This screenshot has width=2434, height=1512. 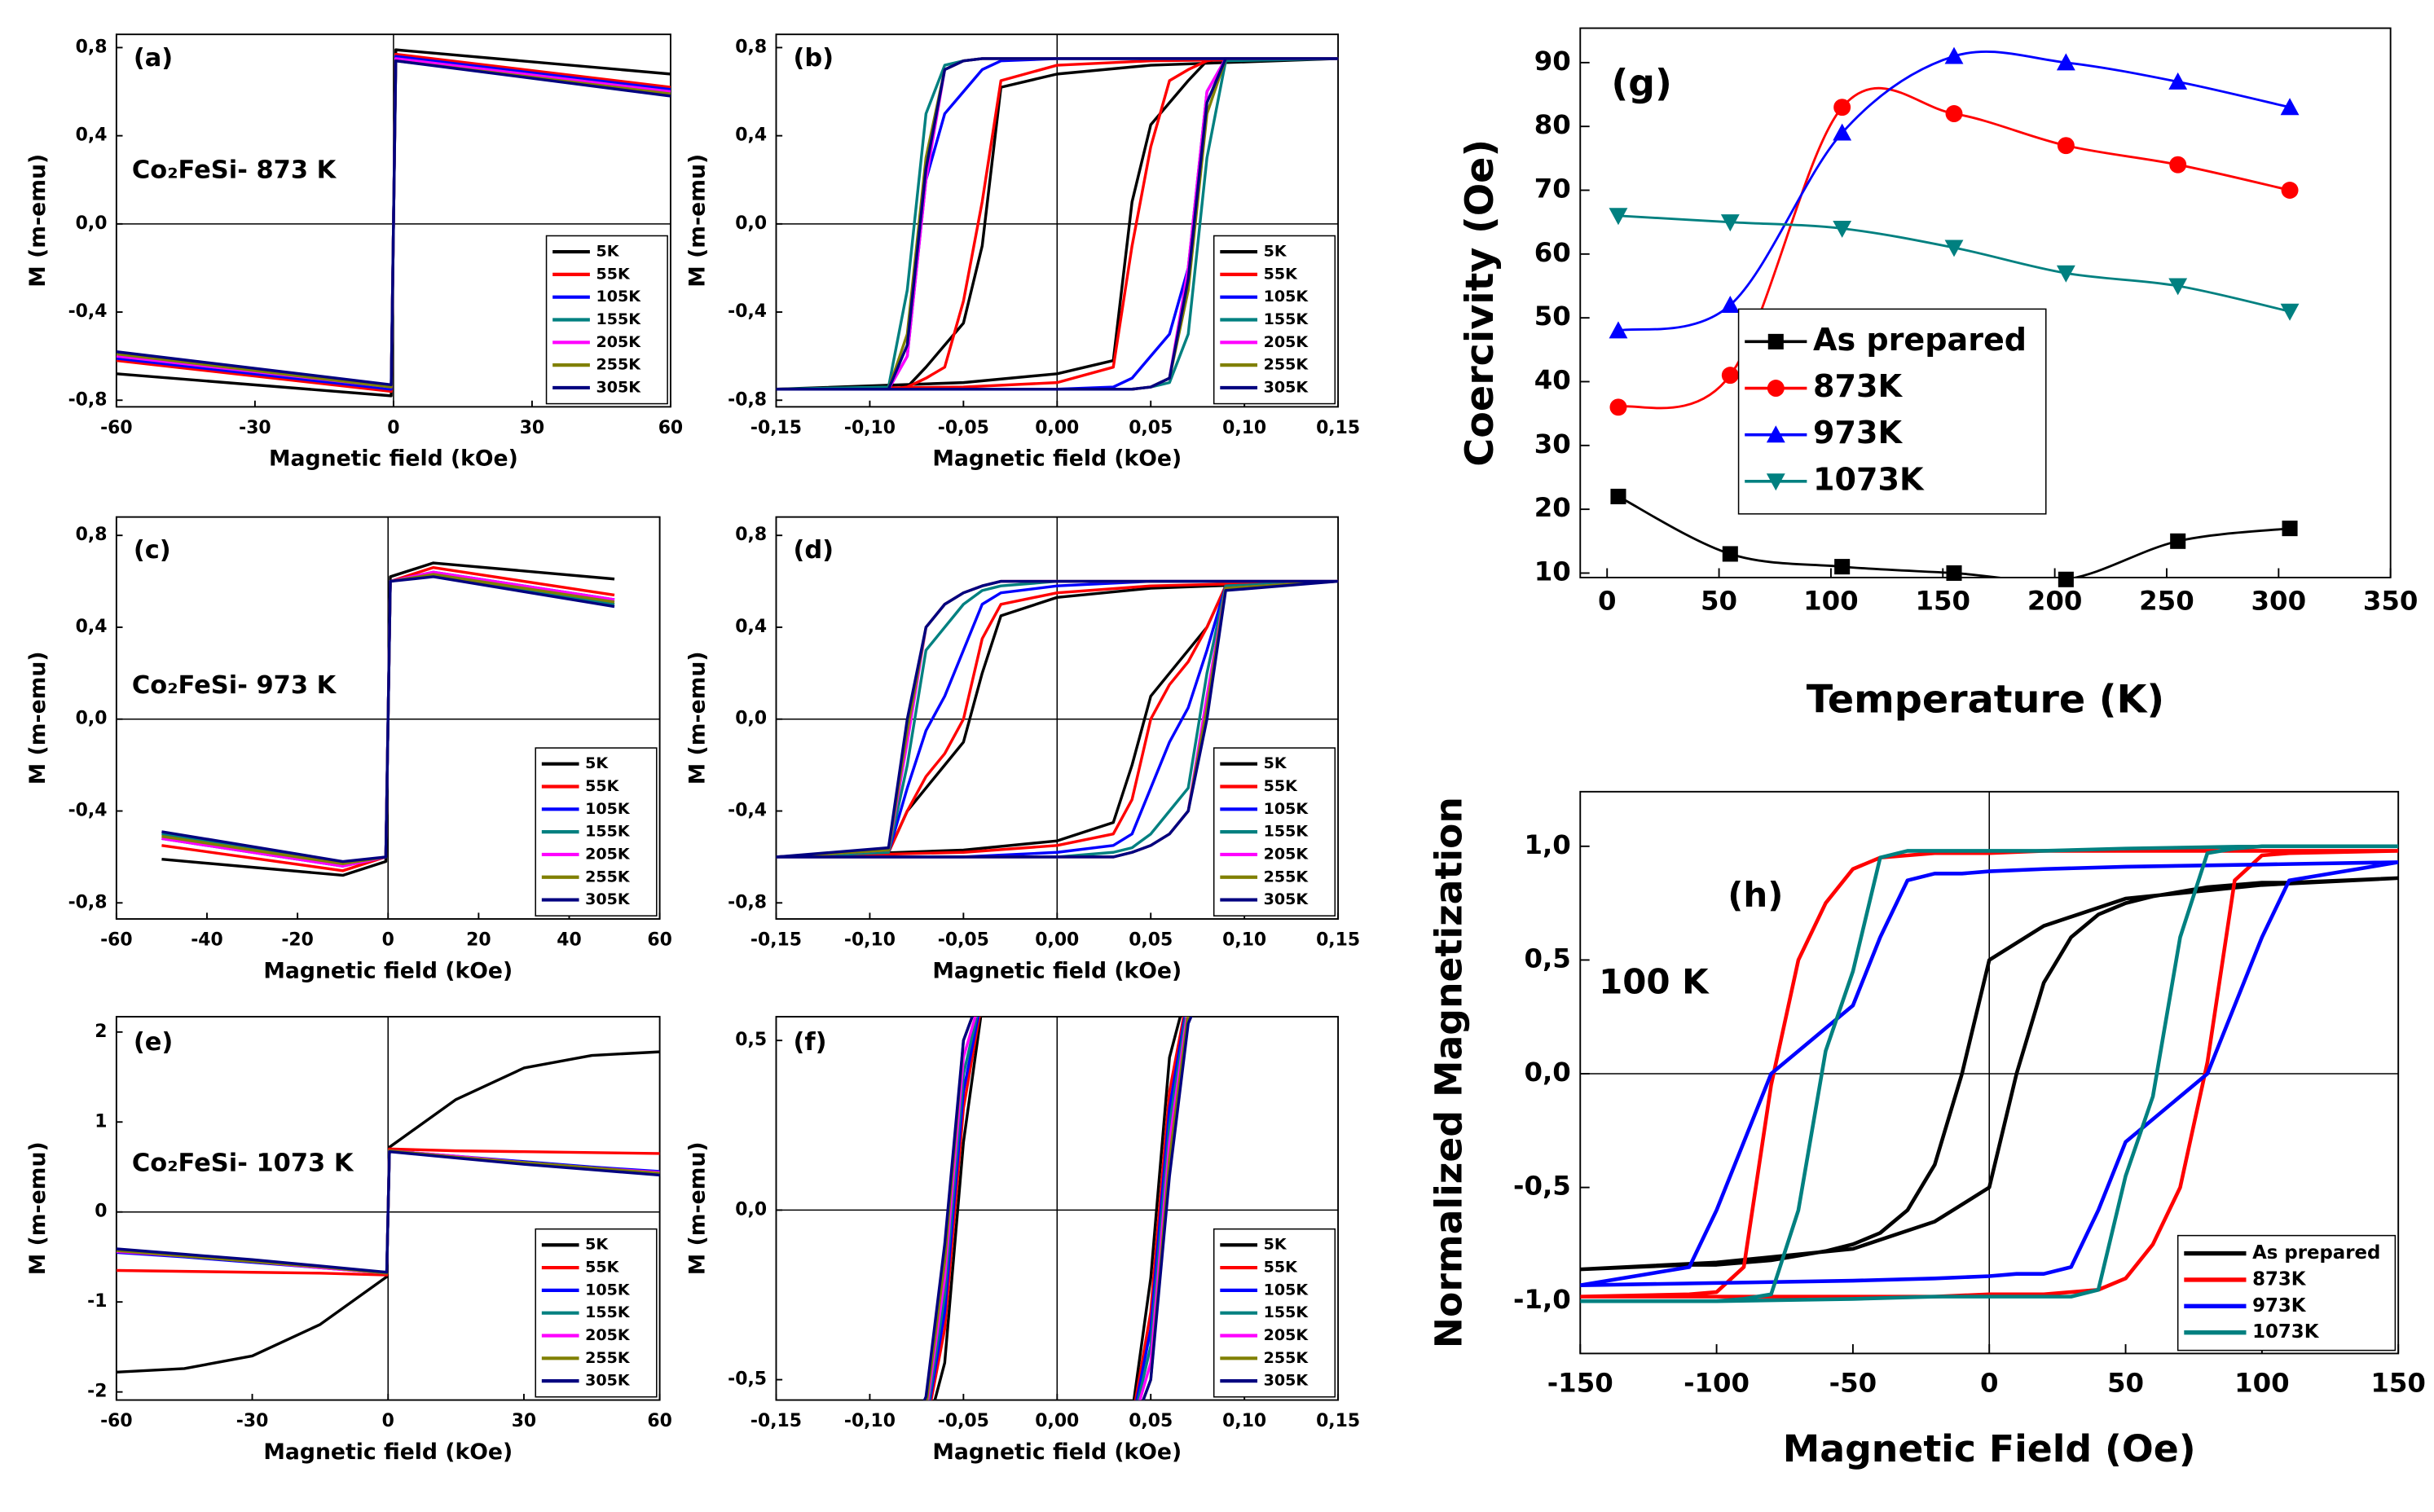 I want to click on annotation: 100 K, so click(x=1654, y=982).